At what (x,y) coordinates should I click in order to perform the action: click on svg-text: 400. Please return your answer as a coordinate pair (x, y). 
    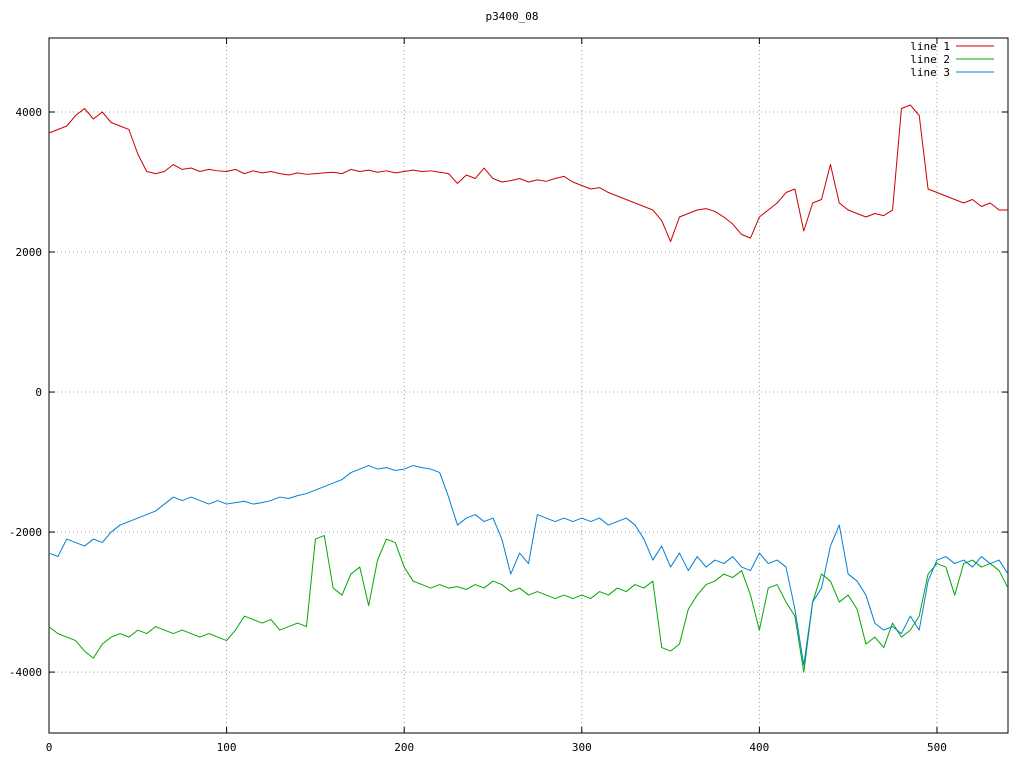
    Looking at the image, I should click on (759, 747).